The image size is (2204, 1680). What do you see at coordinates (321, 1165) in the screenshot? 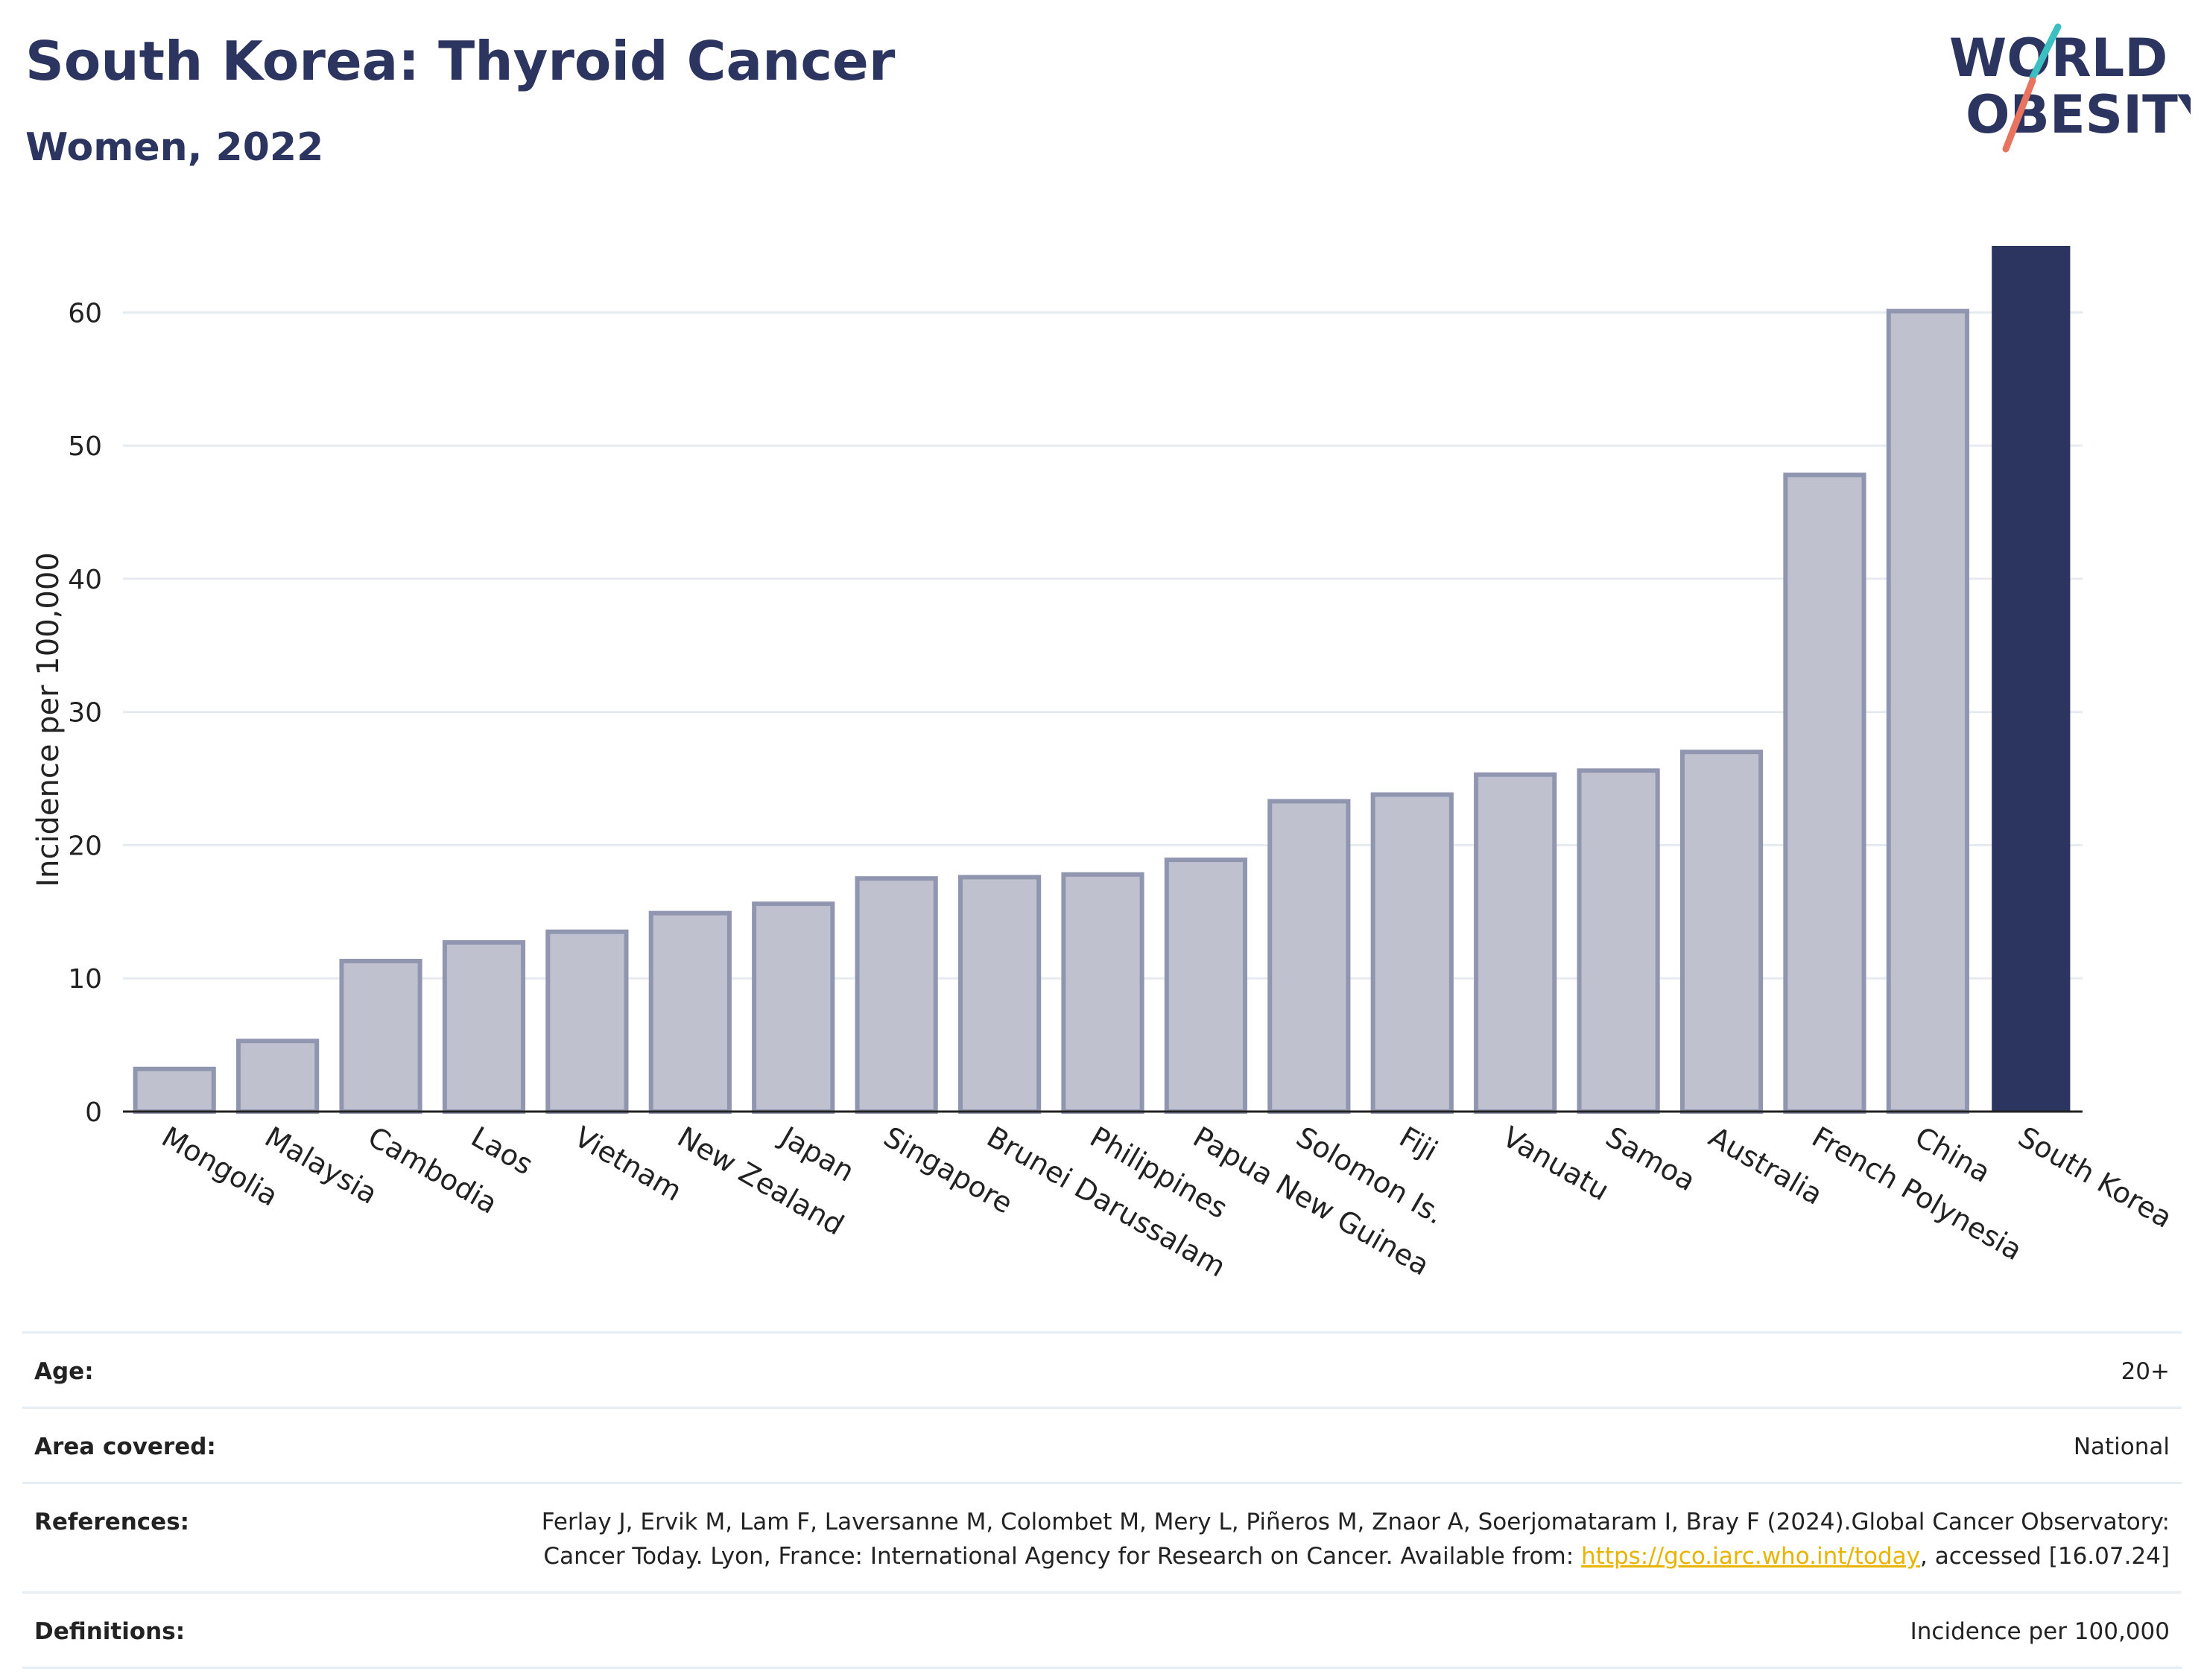
I see `x-tick-label: Malaysia` at bounding box center [321, 1165].